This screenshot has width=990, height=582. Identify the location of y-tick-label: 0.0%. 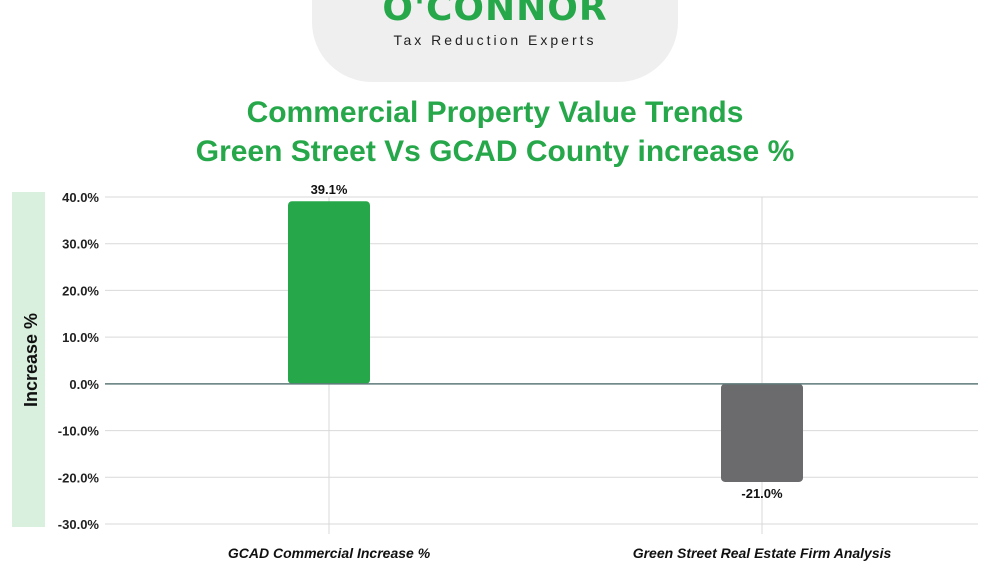
(84, 384).